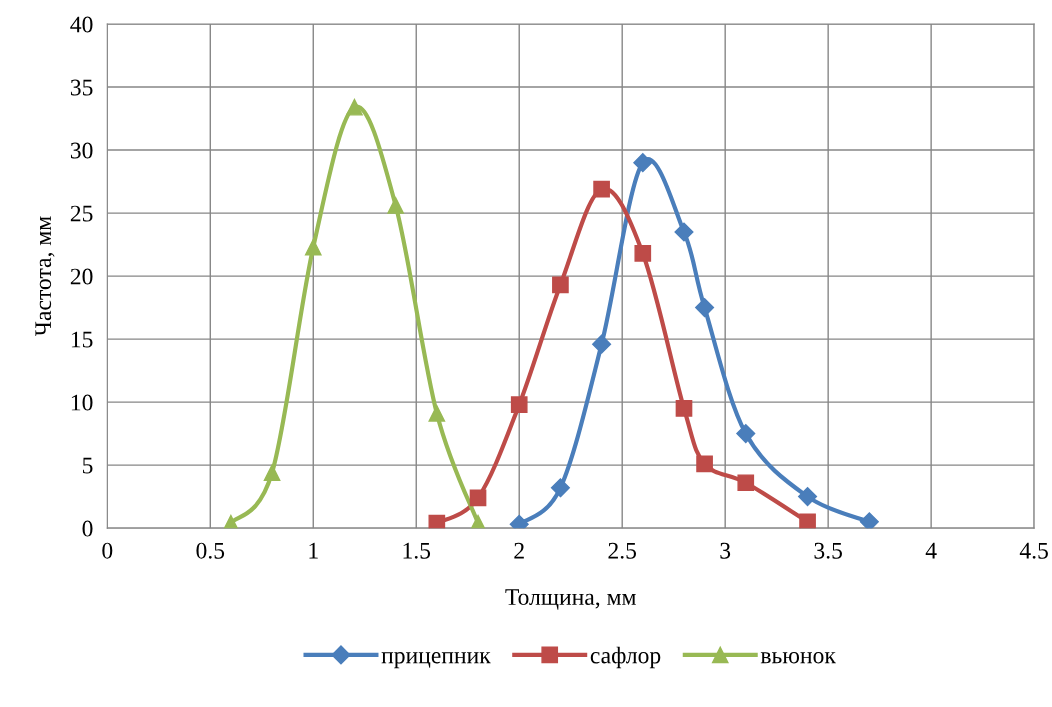 The image size is (1052, 707). Describe the element at coordinates (87, 528) in the screenshot. I see `y-tick-label: 0` at that location.